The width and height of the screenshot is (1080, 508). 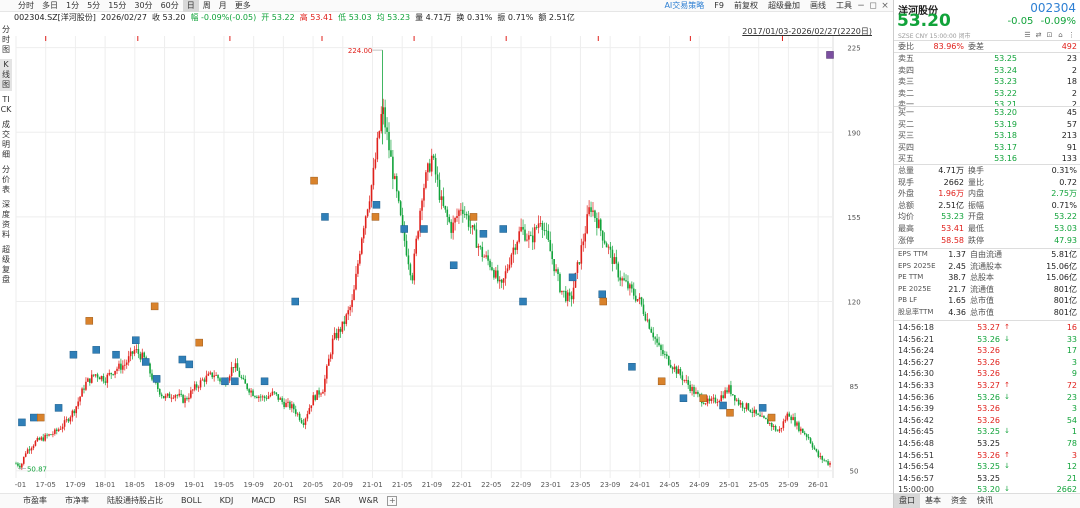 I want to click on period-tab-8: 周, so click(x=206, y=5).